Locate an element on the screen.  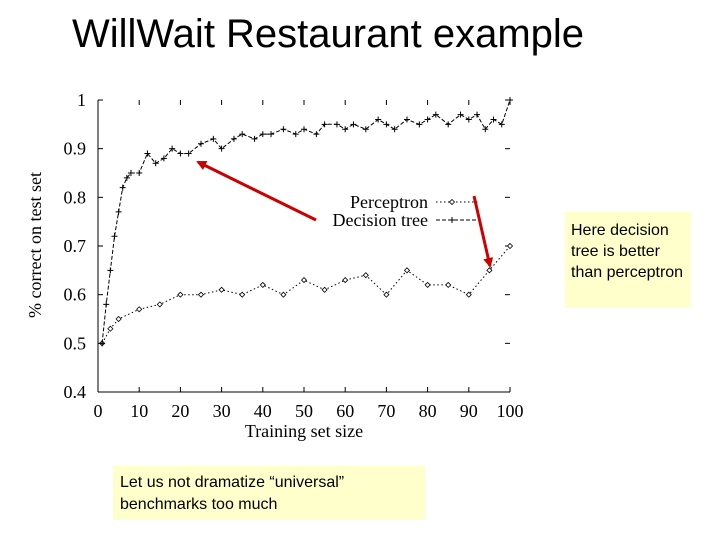
arrow-to-decision-tree is located at coordinates (256, 191).